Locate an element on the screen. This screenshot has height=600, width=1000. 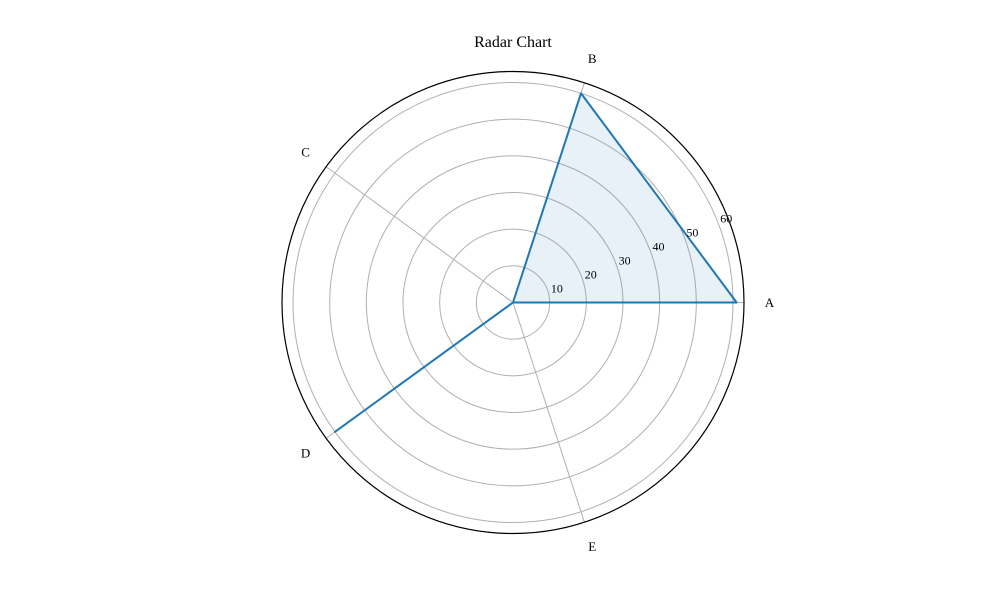
tick-label-60: 60 is located at coordinates (726, 218).